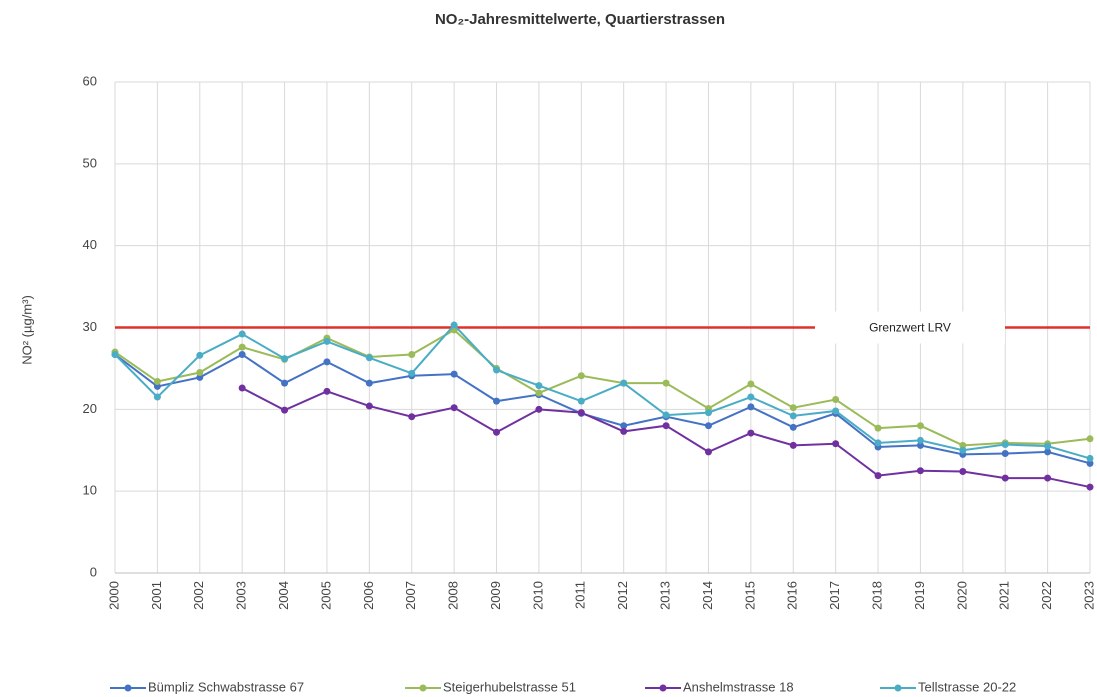 This screenshot has width=1097, height=697. What do you see at coordinates (90, 80) in the screenshot?
I see `y-tick-label: 60` at bounding box center [90, 80].